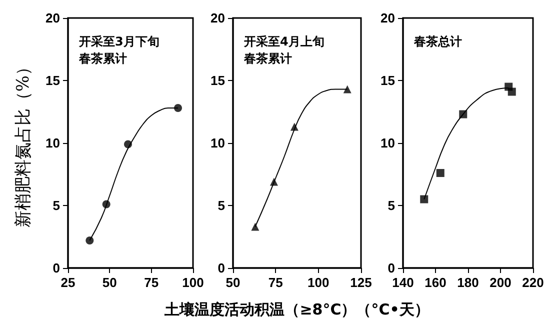 The height and width of the screenshot is (328, 560). Describe the element at coordinates (501, 282) in the screenshot. I see `x-tick-label: 200` at that location.